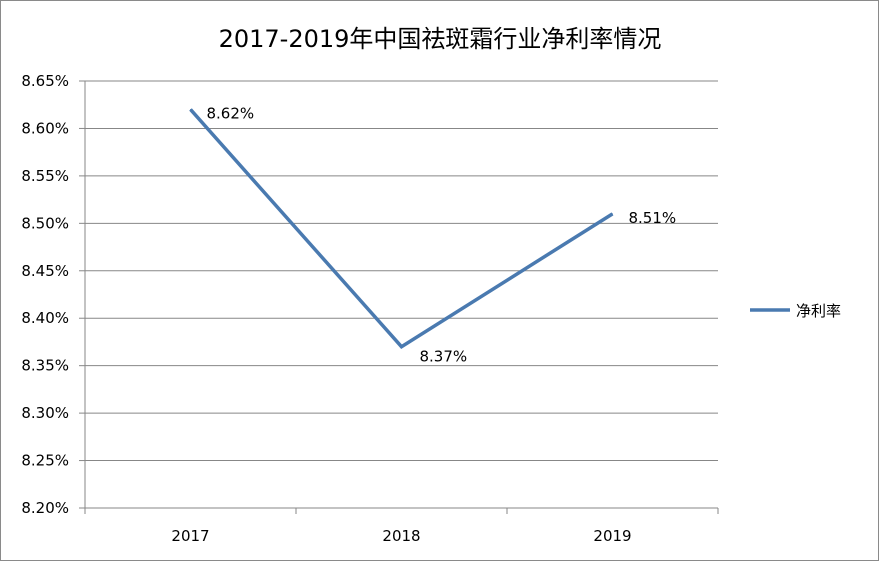 The image size is (879, 562). I want to click on y-tick-label: 8.50%, so click(45, 223).